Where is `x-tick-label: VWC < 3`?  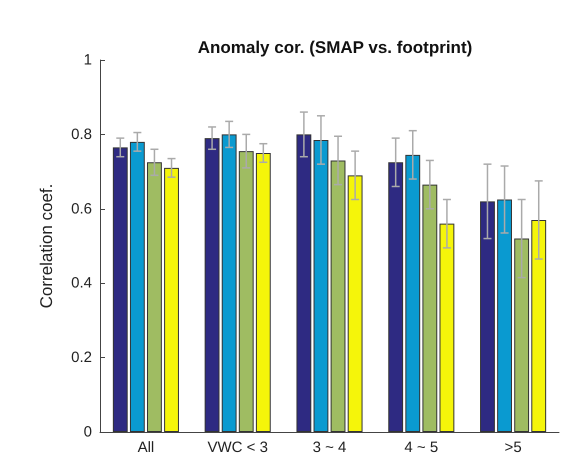 x-tick-label: VWC < 3 is located at coordinates (237, 447).